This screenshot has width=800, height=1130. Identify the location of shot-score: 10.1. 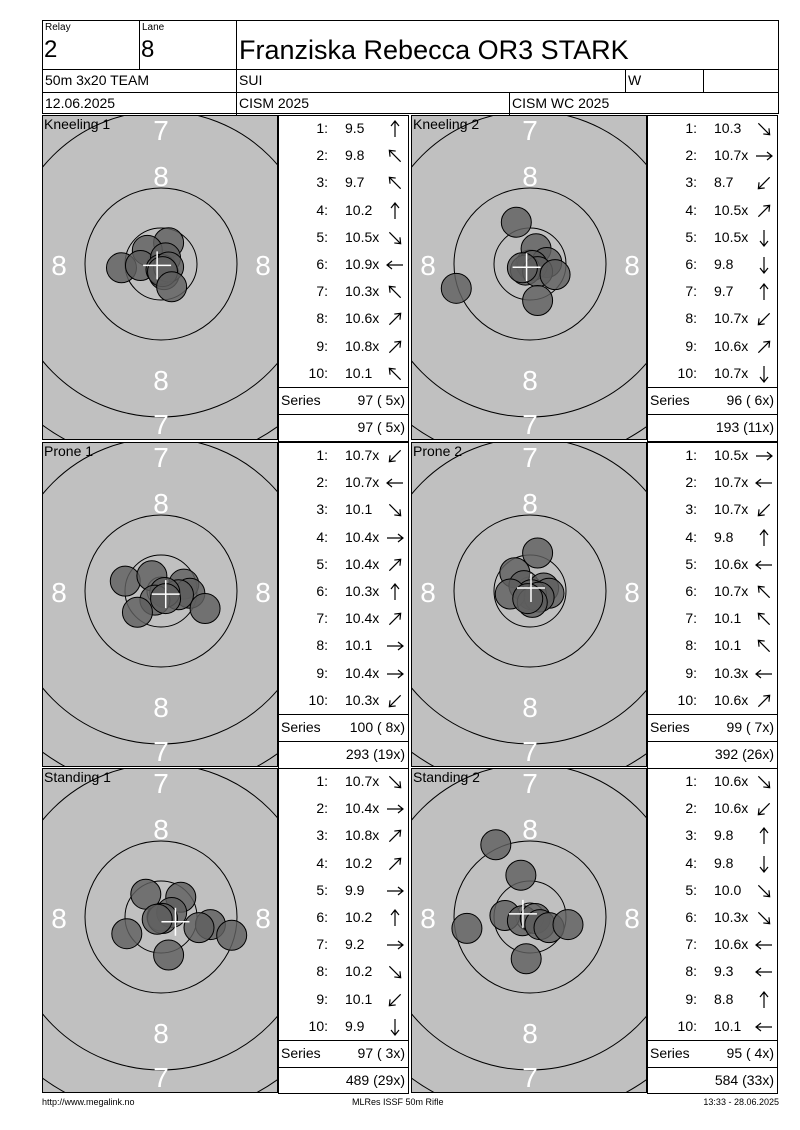
(359, 509).